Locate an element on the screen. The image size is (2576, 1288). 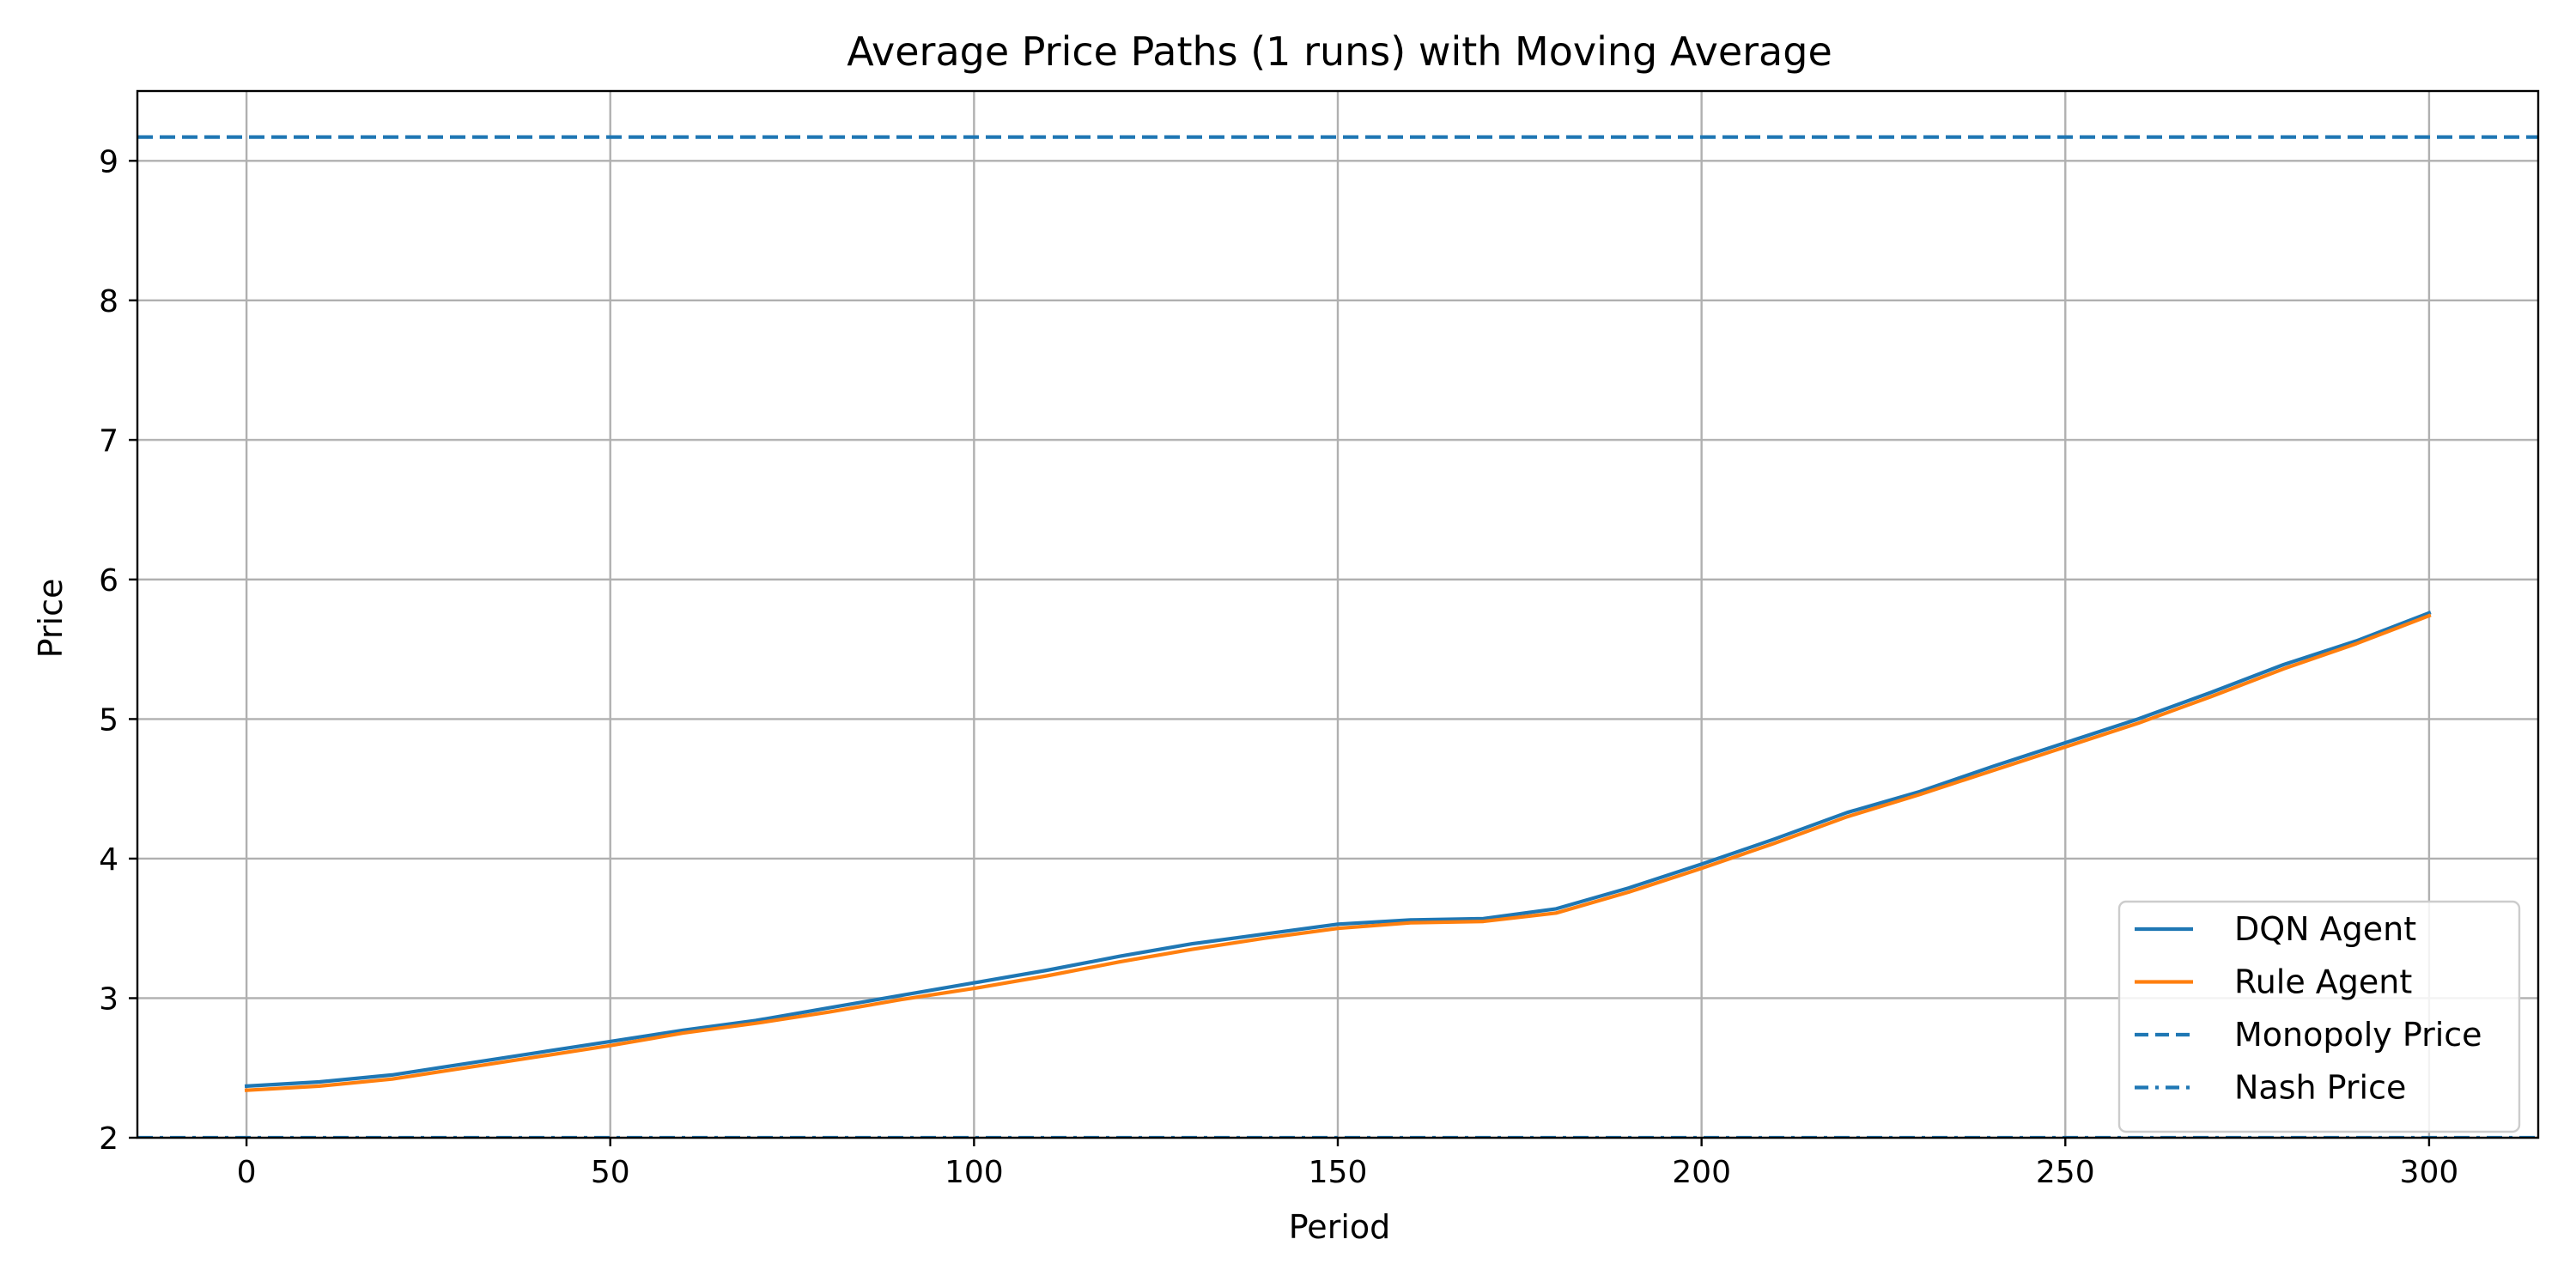
y-axis-label: Price is located at coordinates (51, 619).